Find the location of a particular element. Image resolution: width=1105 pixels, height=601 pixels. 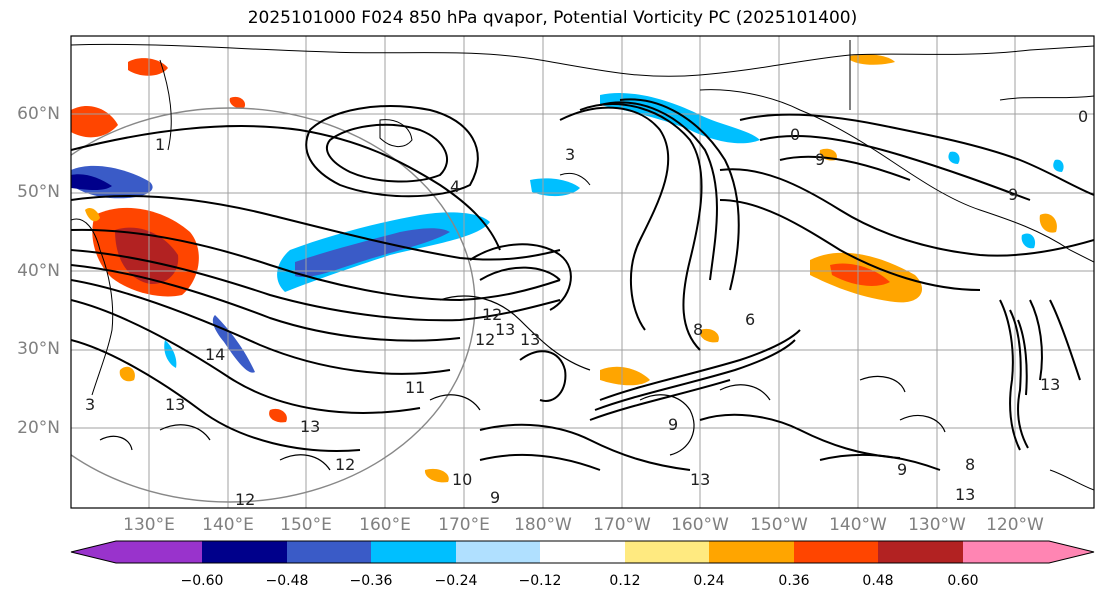

colorbar-tick-label: 0.60 is located at coordinates (963, 581).